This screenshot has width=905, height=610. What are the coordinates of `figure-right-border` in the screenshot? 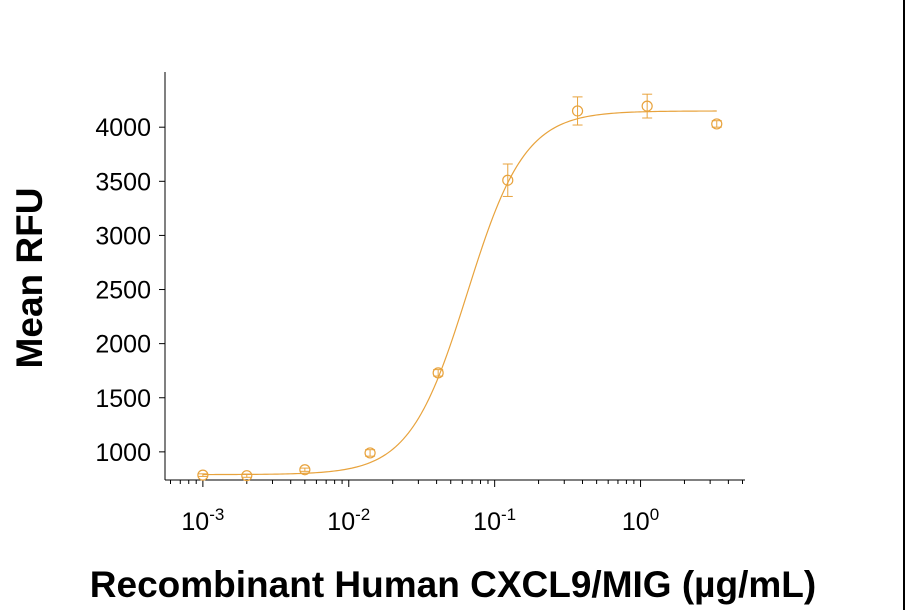 It's located at (904, 305).